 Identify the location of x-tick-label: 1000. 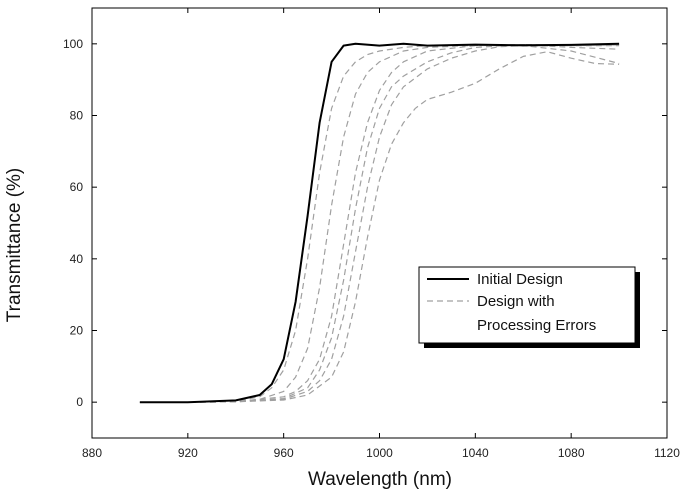
(379, 453).